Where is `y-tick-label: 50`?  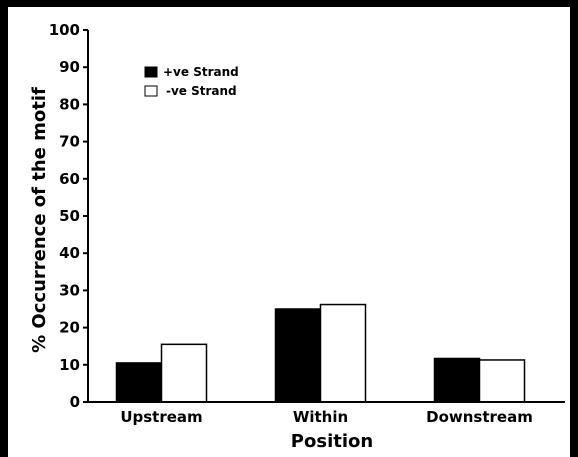 y-tick-label: 50 is located at coordinates (69, 216).